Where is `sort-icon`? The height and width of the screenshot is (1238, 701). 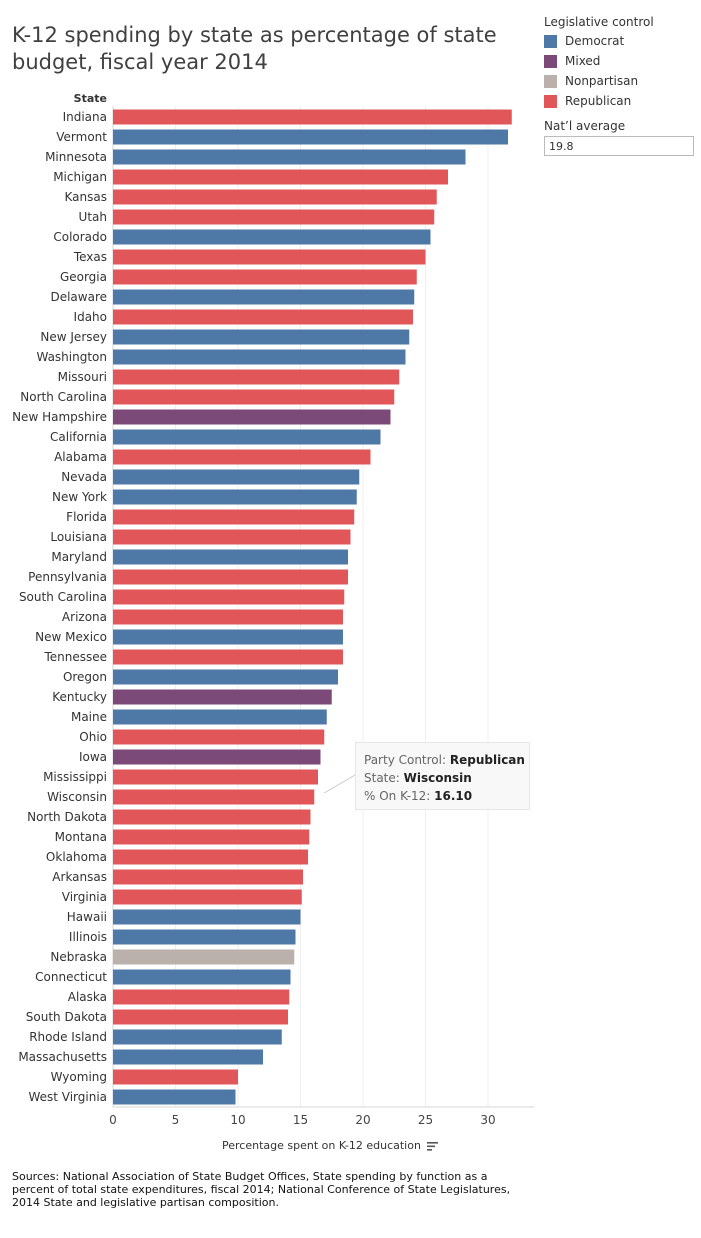
sort-icon is located at coordinates (432, 1146).